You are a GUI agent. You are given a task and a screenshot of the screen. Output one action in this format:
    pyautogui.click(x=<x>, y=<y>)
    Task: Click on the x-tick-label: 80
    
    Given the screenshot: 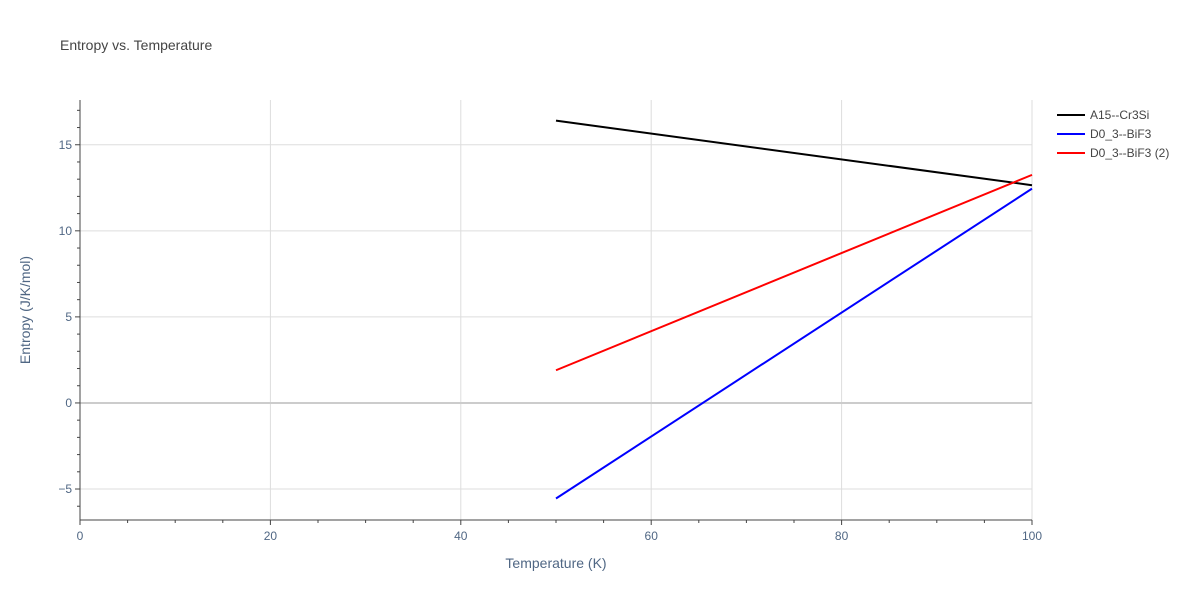 What is the action you would take?
    pyautogui.click(x=842, y=536)
    